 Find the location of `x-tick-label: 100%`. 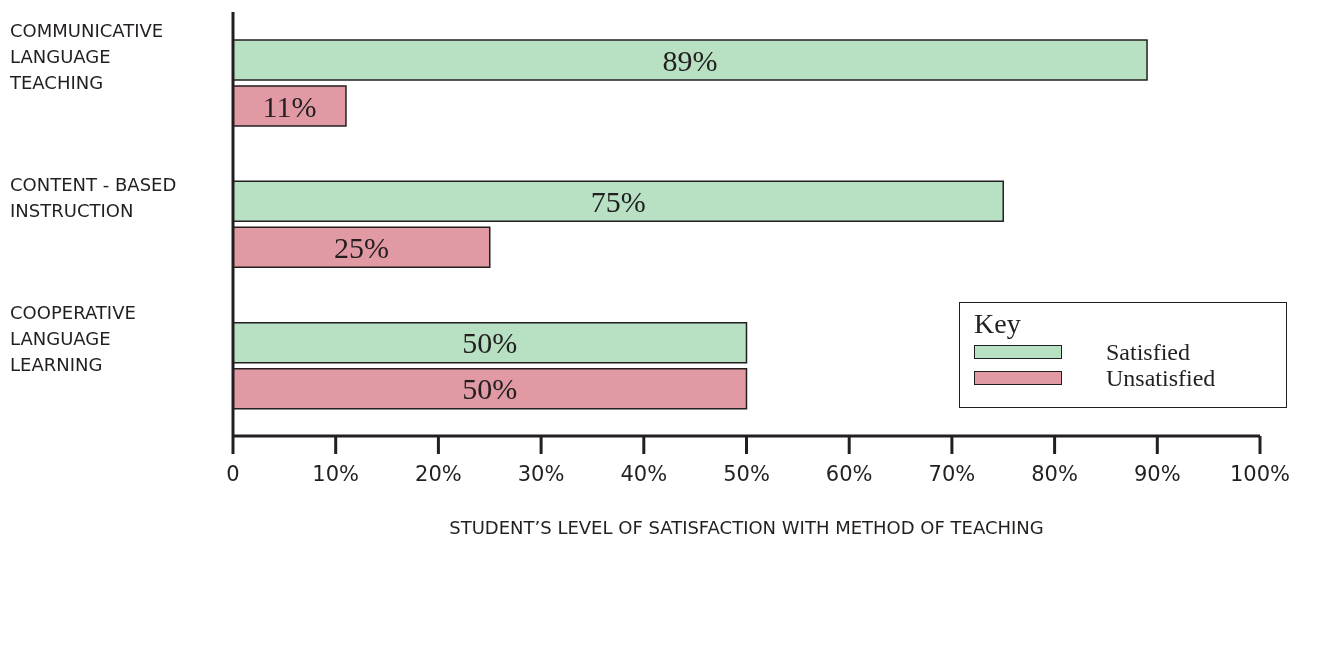

x-tick-label: 100% is located at coordinates (1260, 473).